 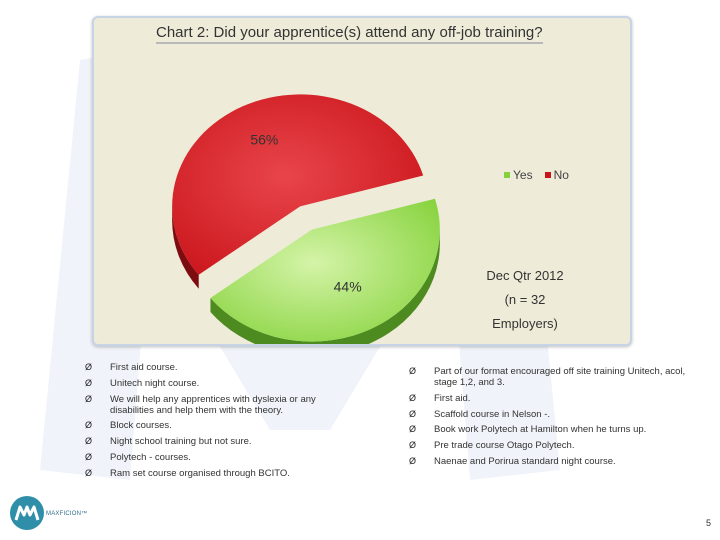 I want to click on pie-slice-yes, so click(x=325, y=271).